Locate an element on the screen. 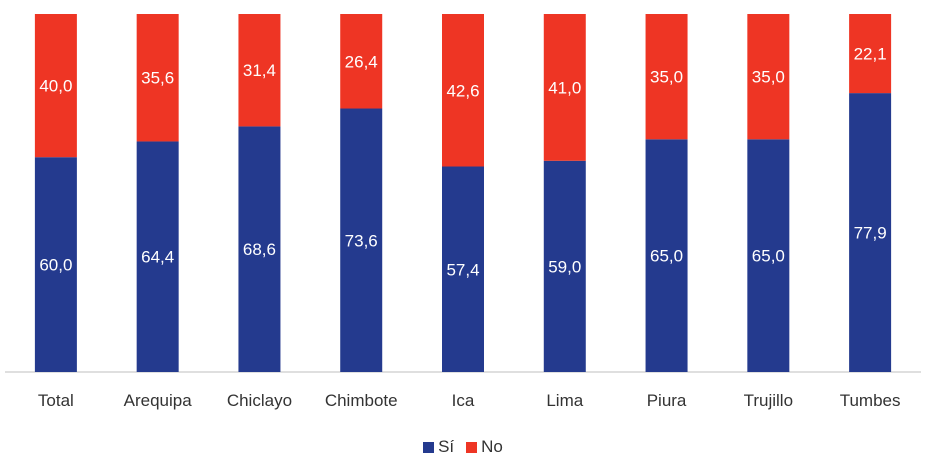 The width and height of the screenshot is (926, 458). bar-si-arequipa is located at coordinates (157, 256).